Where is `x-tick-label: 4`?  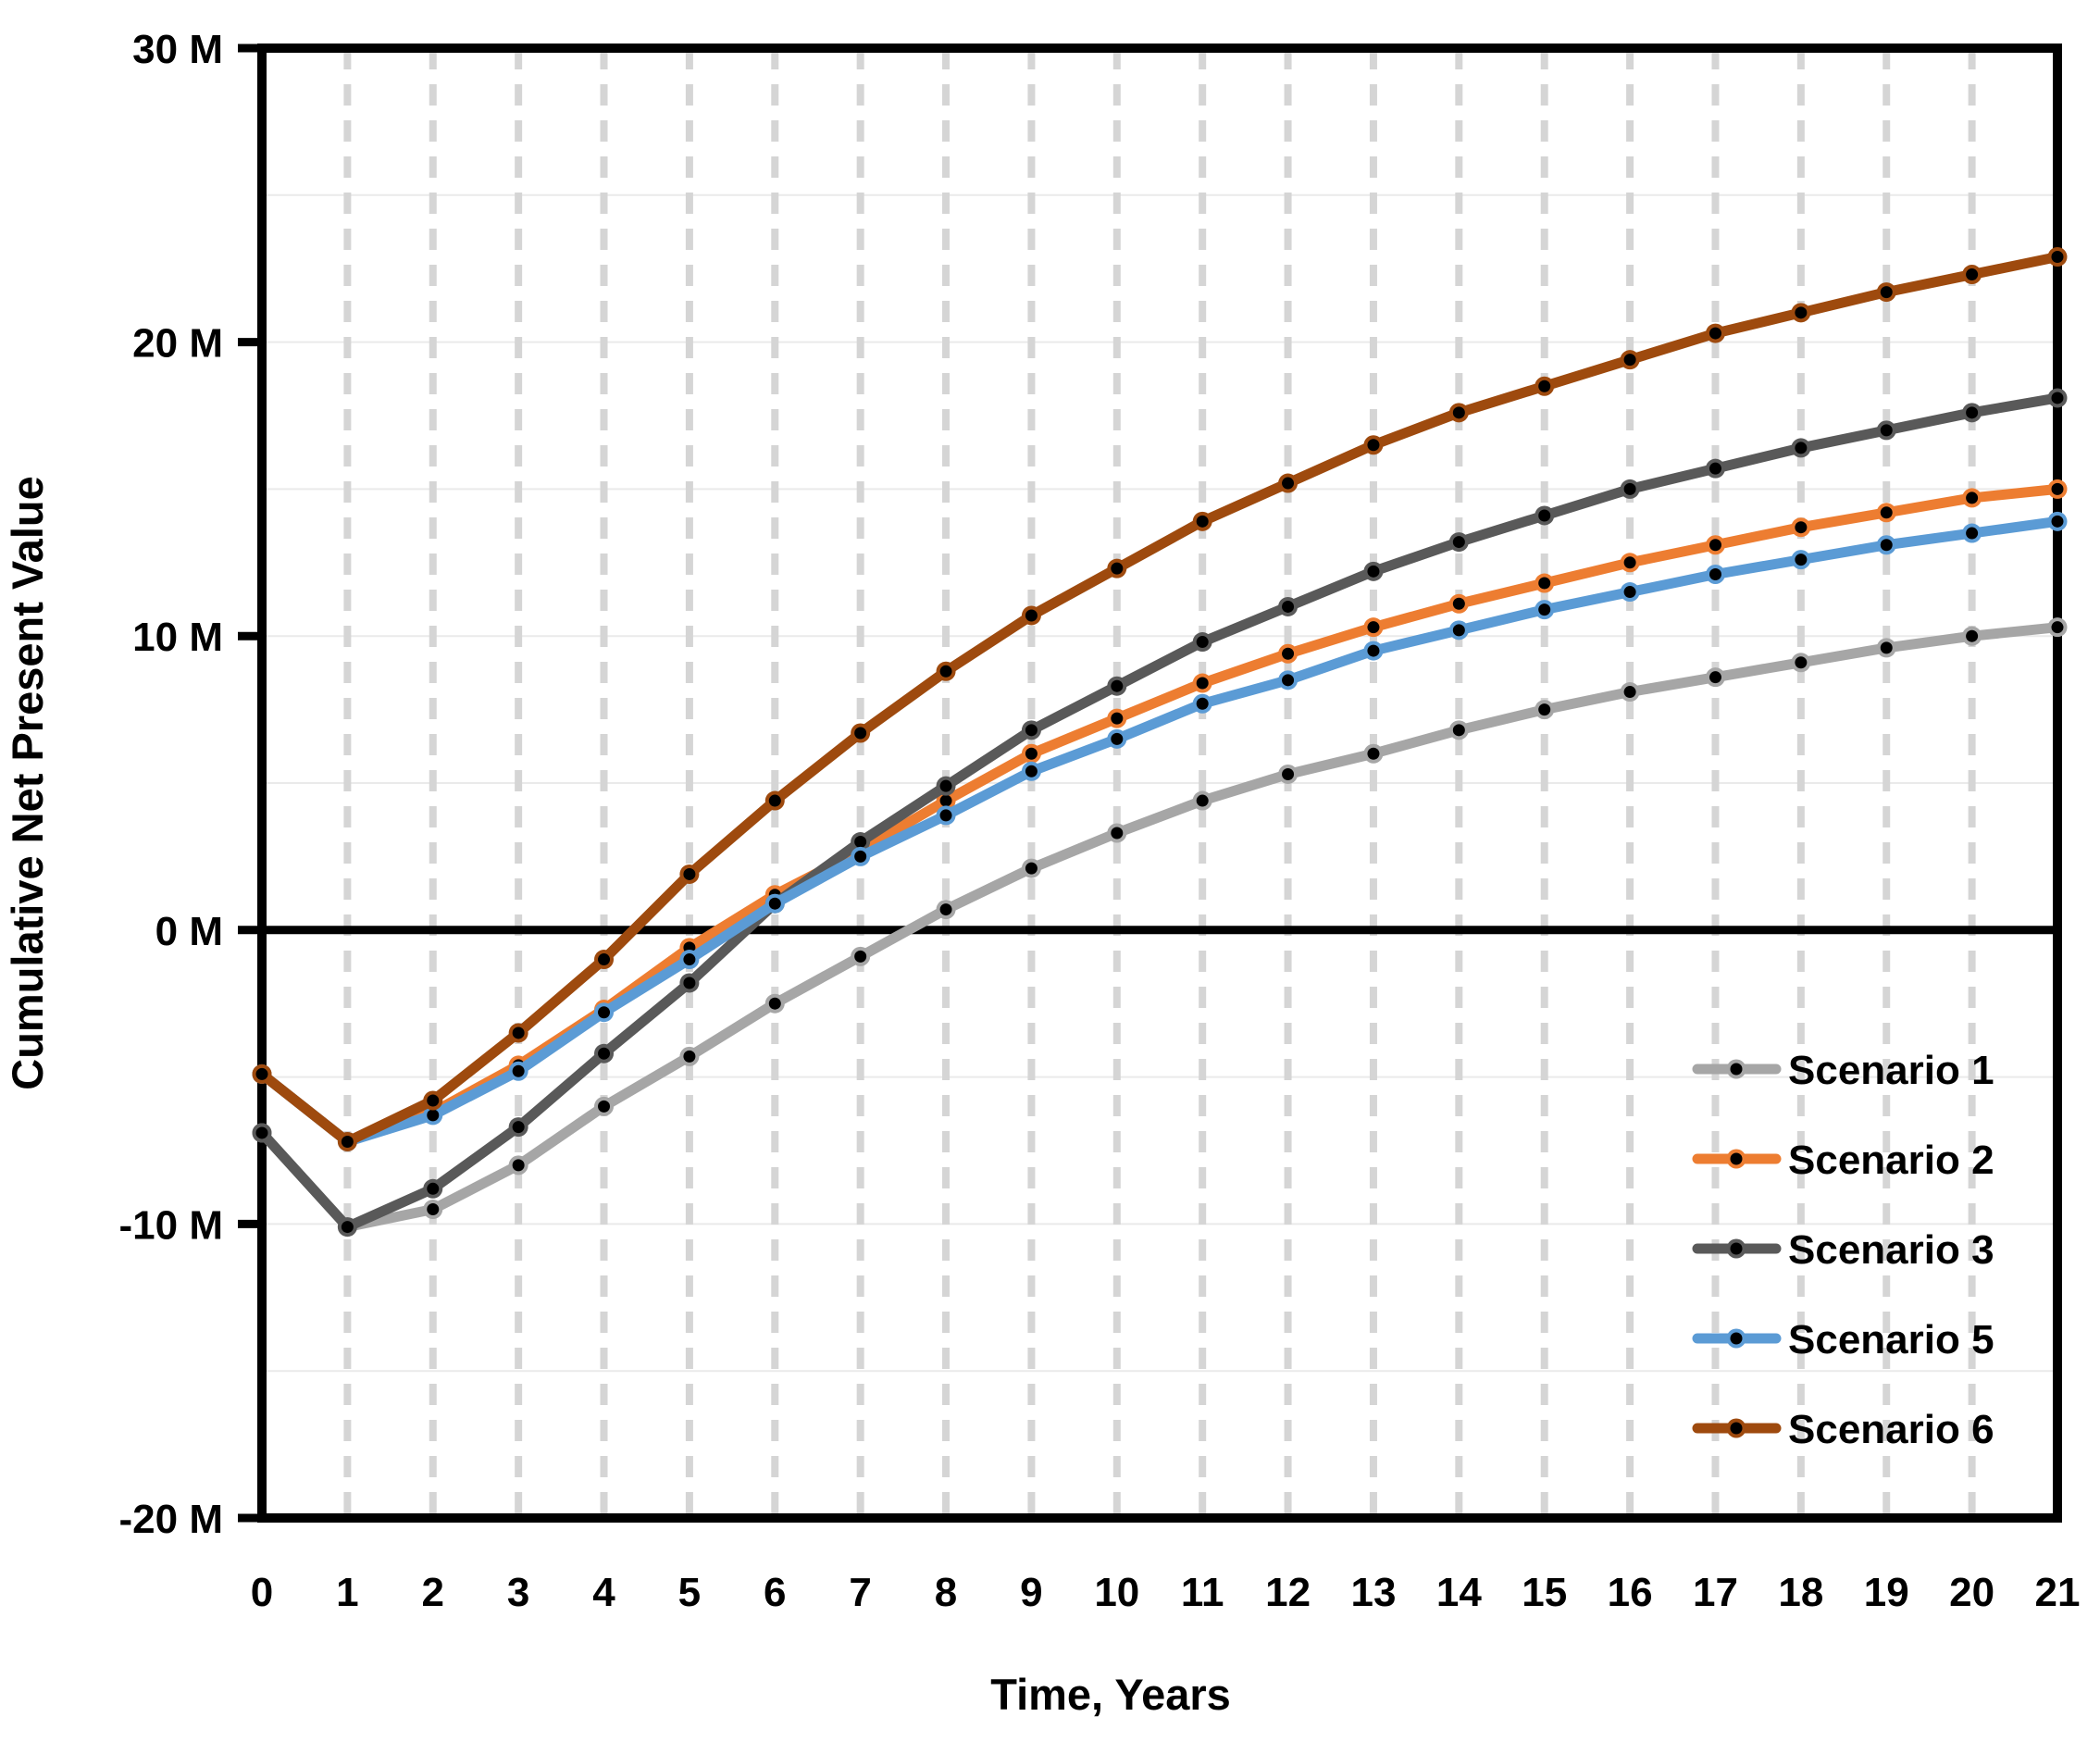 x-tick-label: 4 is located at coordinates (603, 1592).